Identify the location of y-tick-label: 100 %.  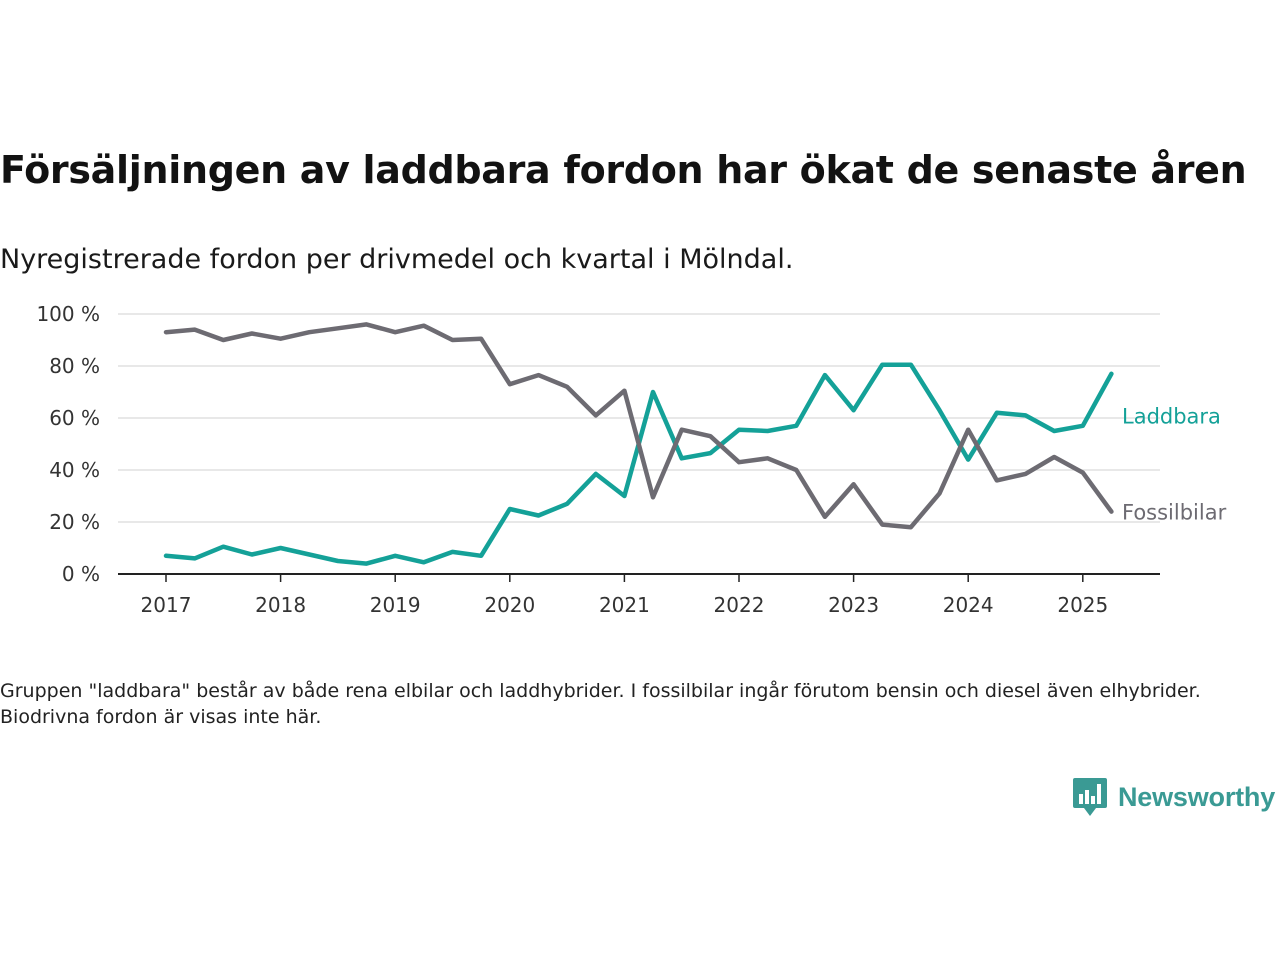
(68, 314).